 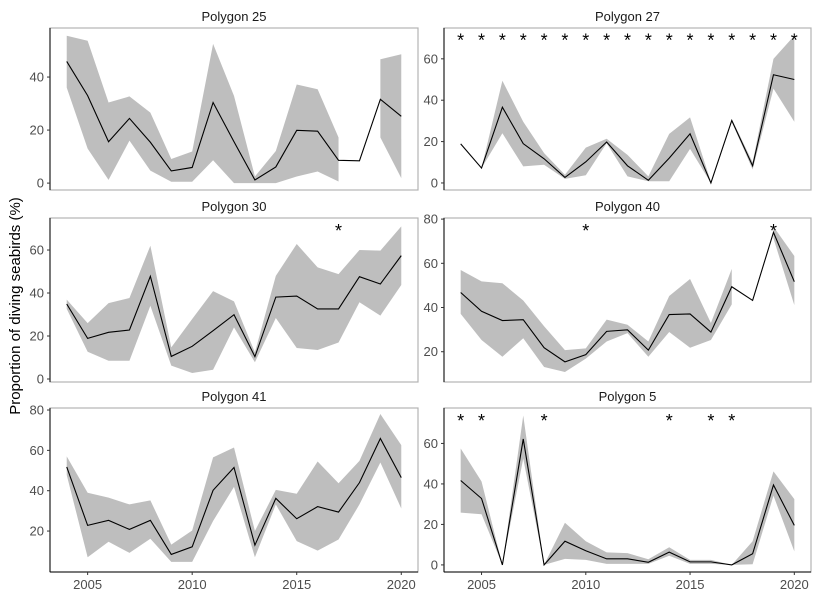 What do you see at coordinates (15, 306) in the screenshot?
I see `y-axis-label: Proportion of diving seabirds (%)` at bounding box center [15, 306].